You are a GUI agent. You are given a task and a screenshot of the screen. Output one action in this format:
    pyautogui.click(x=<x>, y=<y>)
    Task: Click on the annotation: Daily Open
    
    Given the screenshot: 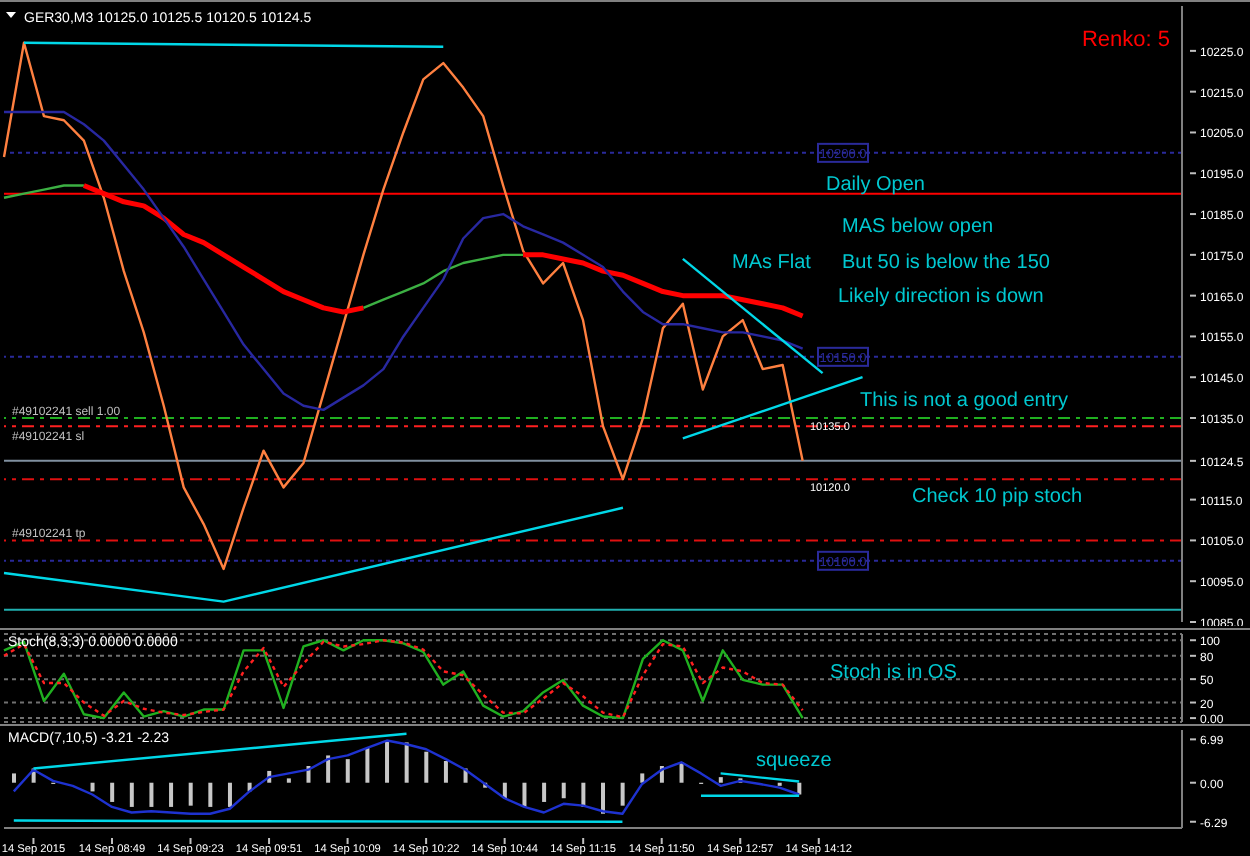 What is the action you would take?
    pyautogui.click(x=875, y=185)
    